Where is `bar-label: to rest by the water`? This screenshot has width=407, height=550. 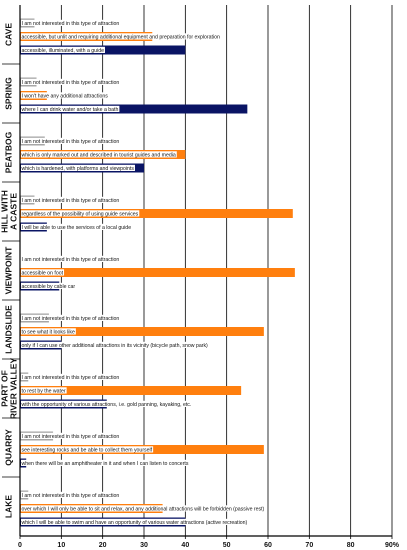 bar-label: to rest by the water is located at coordinates (44, 391).